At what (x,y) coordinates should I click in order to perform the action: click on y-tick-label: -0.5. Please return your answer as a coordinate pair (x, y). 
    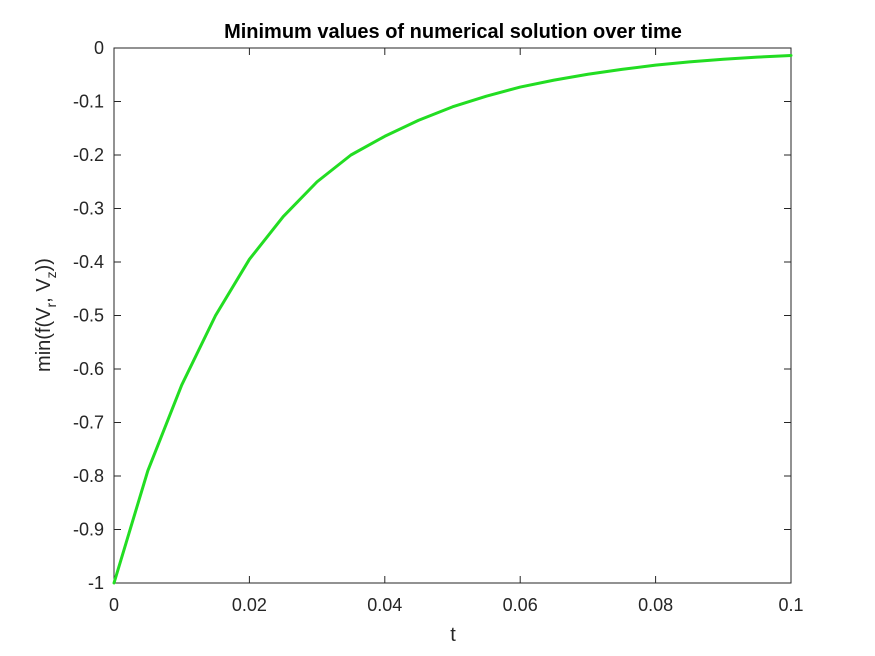
    Looking at the image, I should click on (88, 316).